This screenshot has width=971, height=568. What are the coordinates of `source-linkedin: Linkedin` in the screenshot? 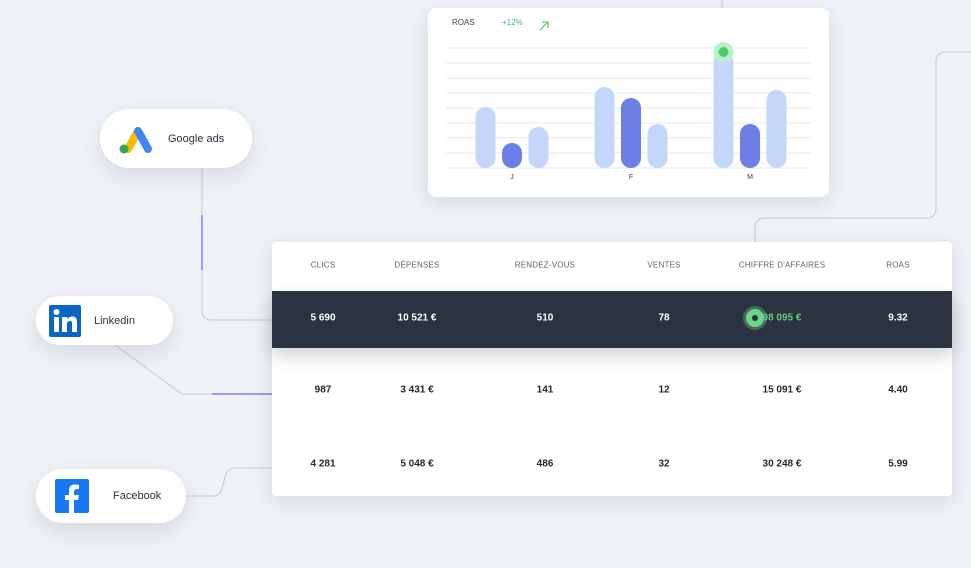 It's located at (104, 320).